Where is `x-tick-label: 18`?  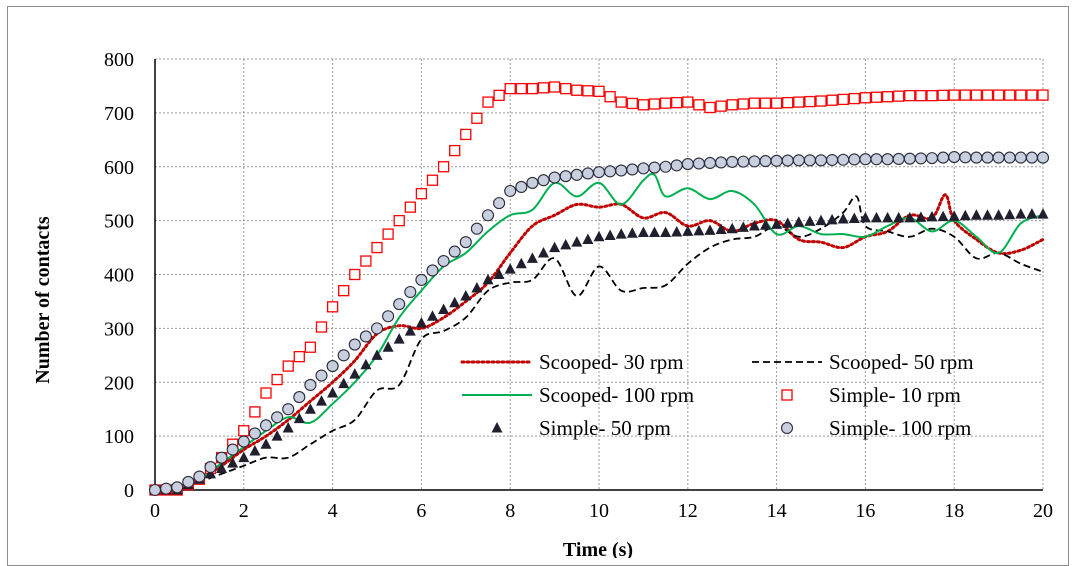 x-tick-label: 18 is located at coordinates (954, 511).